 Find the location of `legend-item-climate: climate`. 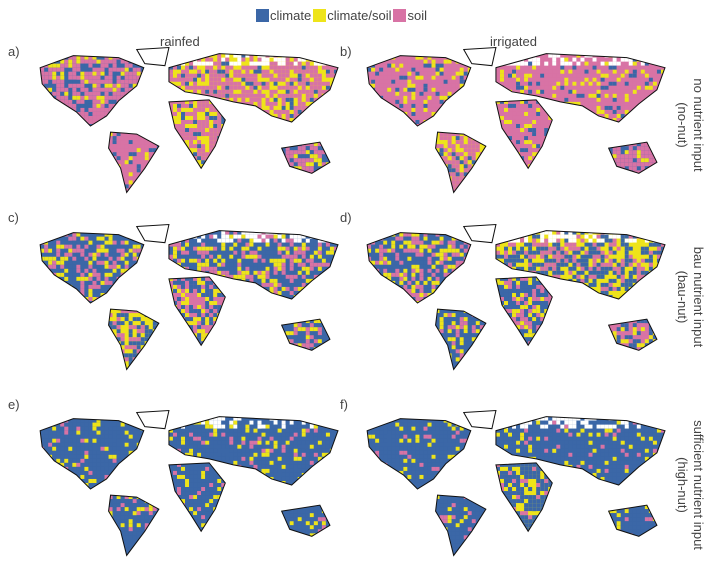

legend-item-climate: climate is located at coordinates (283, 15).